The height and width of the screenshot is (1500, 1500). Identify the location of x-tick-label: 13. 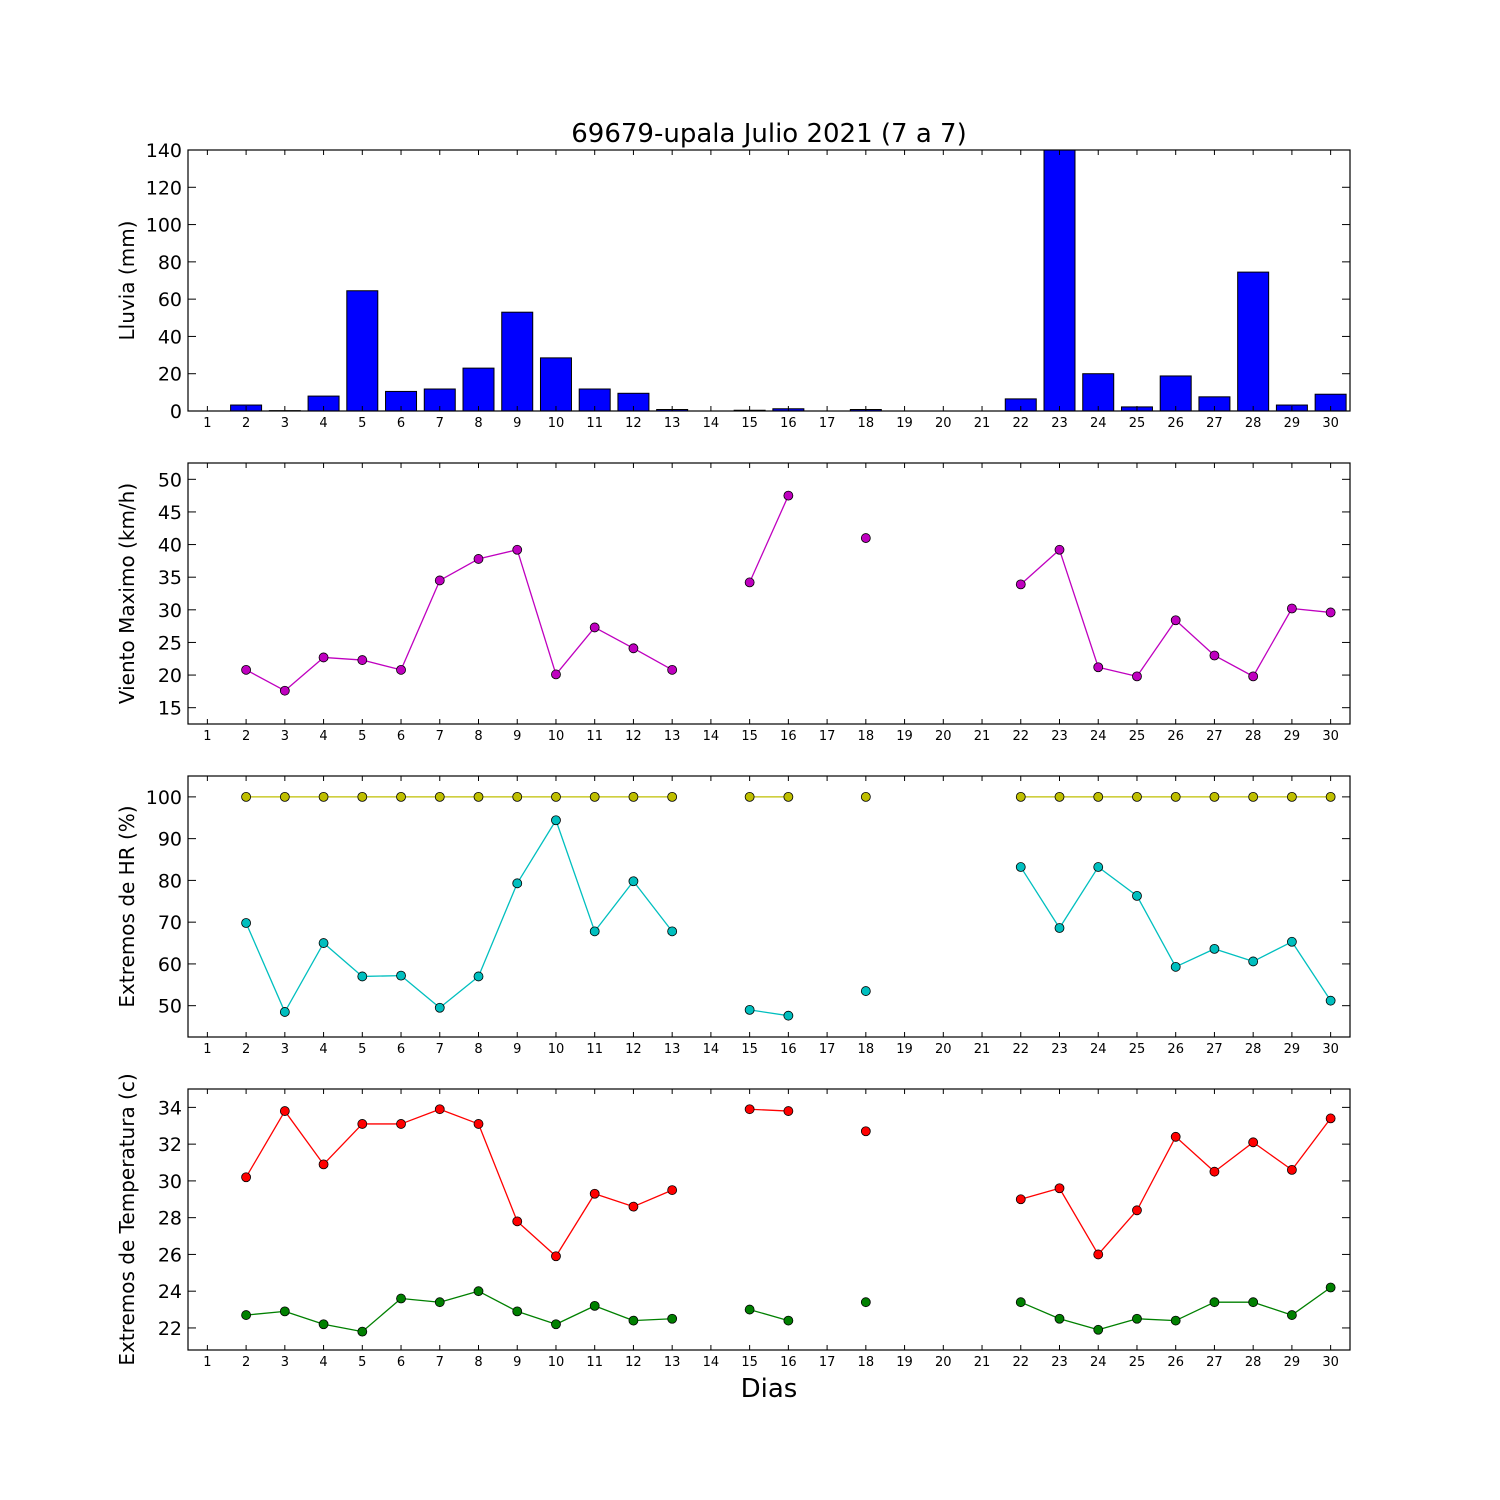
(672, 1362).